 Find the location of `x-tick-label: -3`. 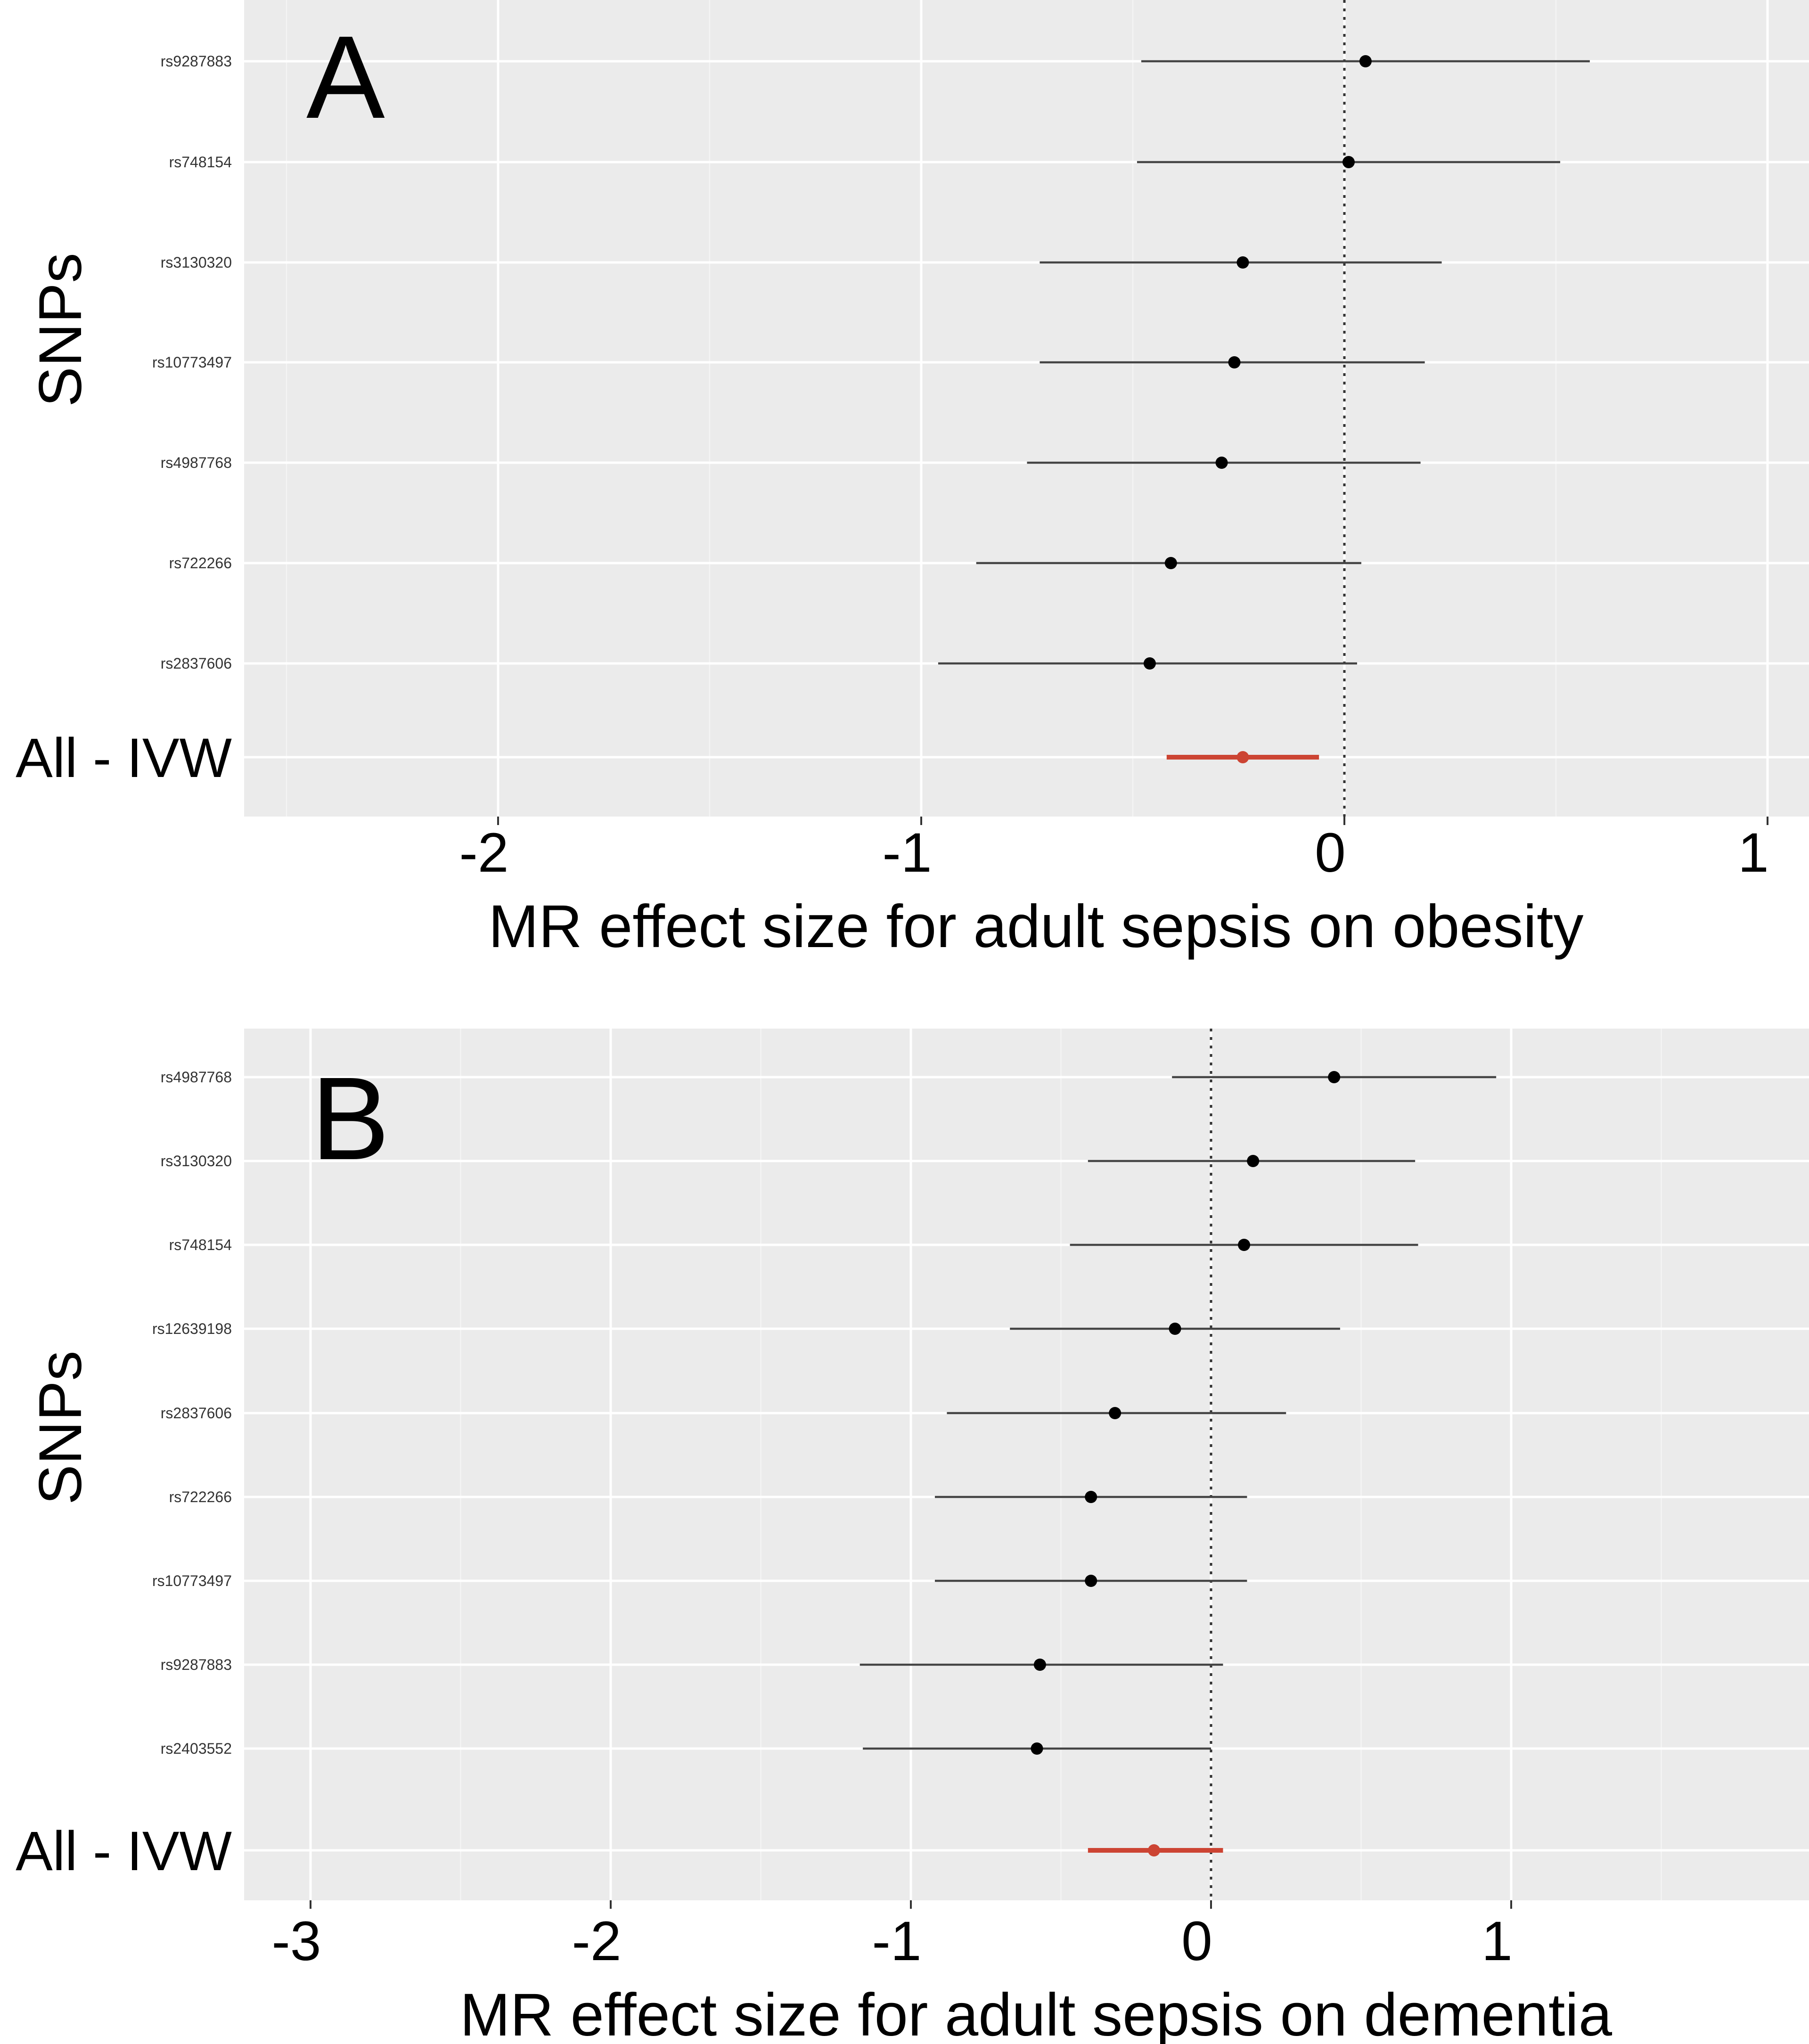

x-tick-label: -3 is located at coordinates (296, 1941).